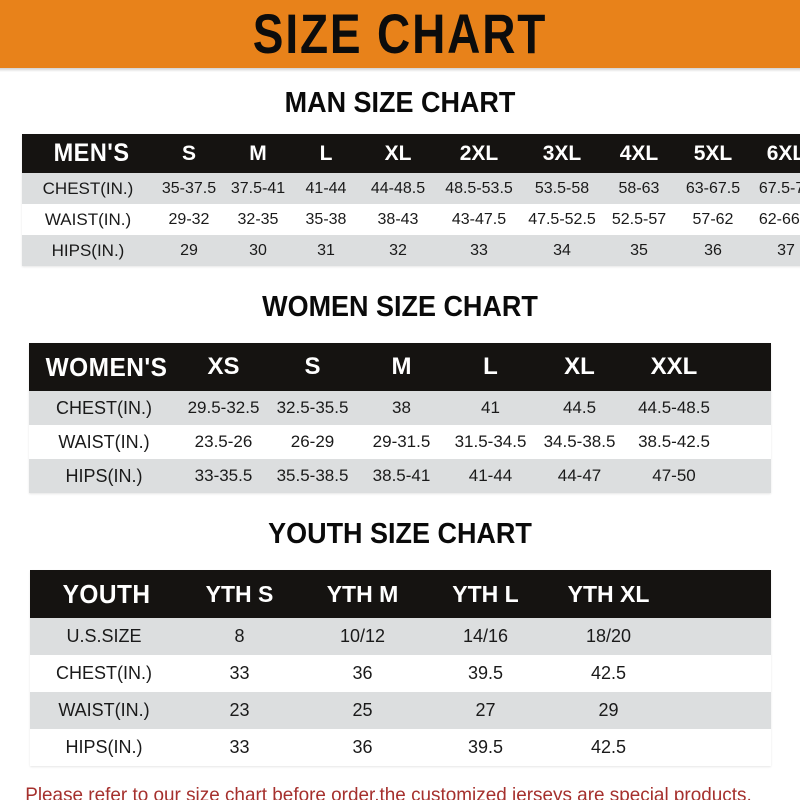  I want to click on women-corner-label: WOMEN'S, so click(106, 366).